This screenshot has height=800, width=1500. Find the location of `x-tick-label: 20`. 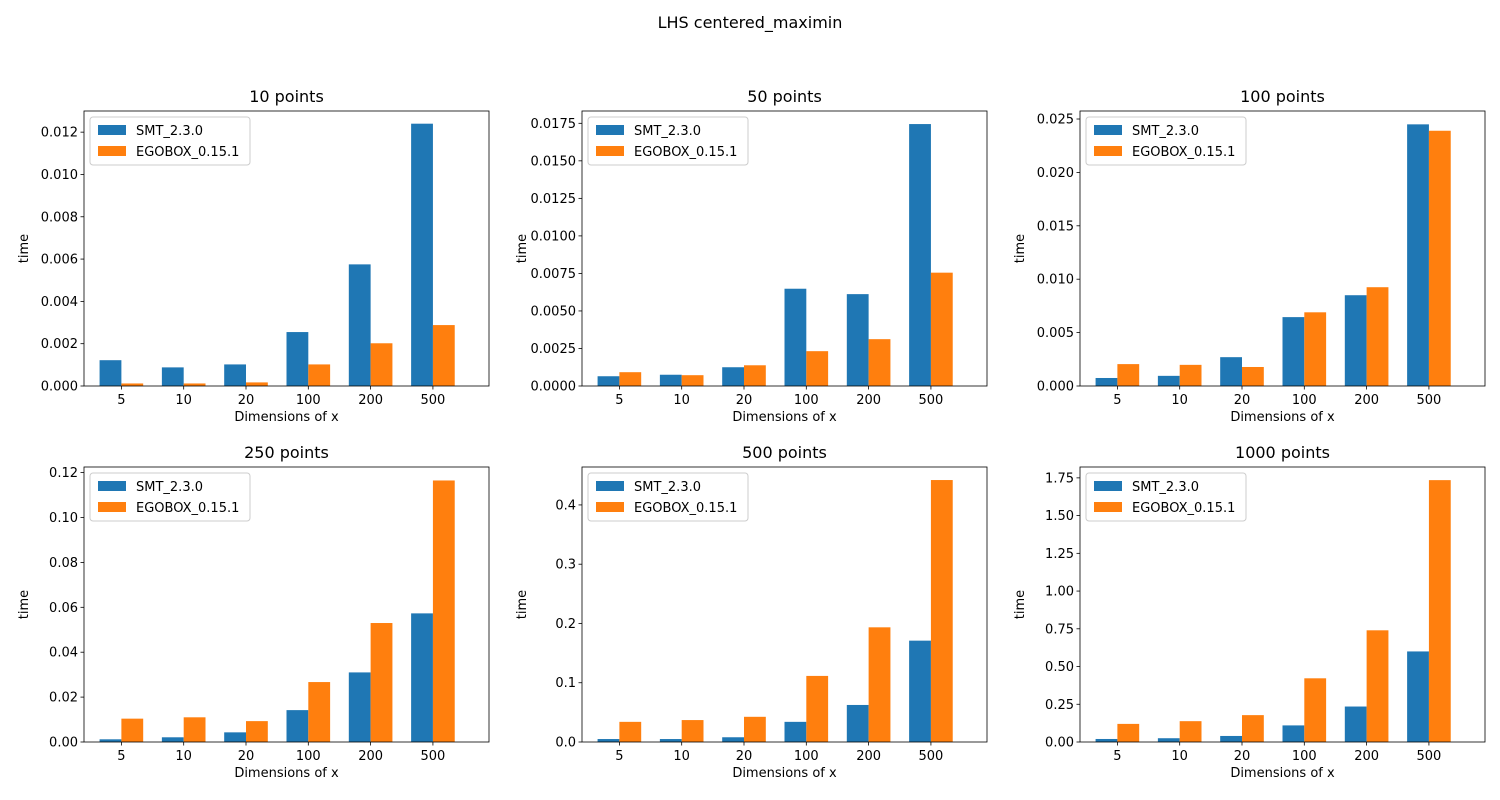

x-tick-label: 20 is located at coordinates (246, 756).